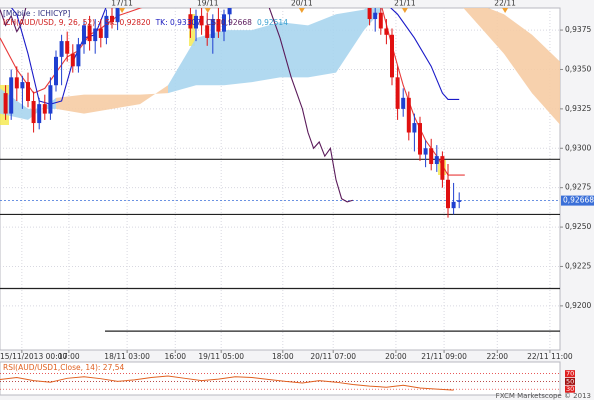 The image size is (594, 400). Describe the element at coordinates (208, 4) in the screenshot. I see `top-tick-label: 19/11` at that location.